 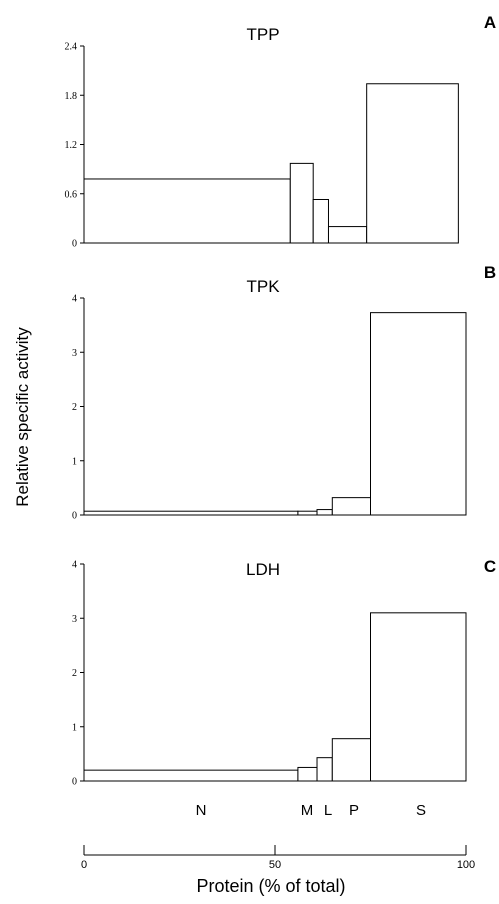 What do you see at coordinates (307, 810) in the screenshot?
I see `fraction-label-m: M` at bounding box center [307, 810].